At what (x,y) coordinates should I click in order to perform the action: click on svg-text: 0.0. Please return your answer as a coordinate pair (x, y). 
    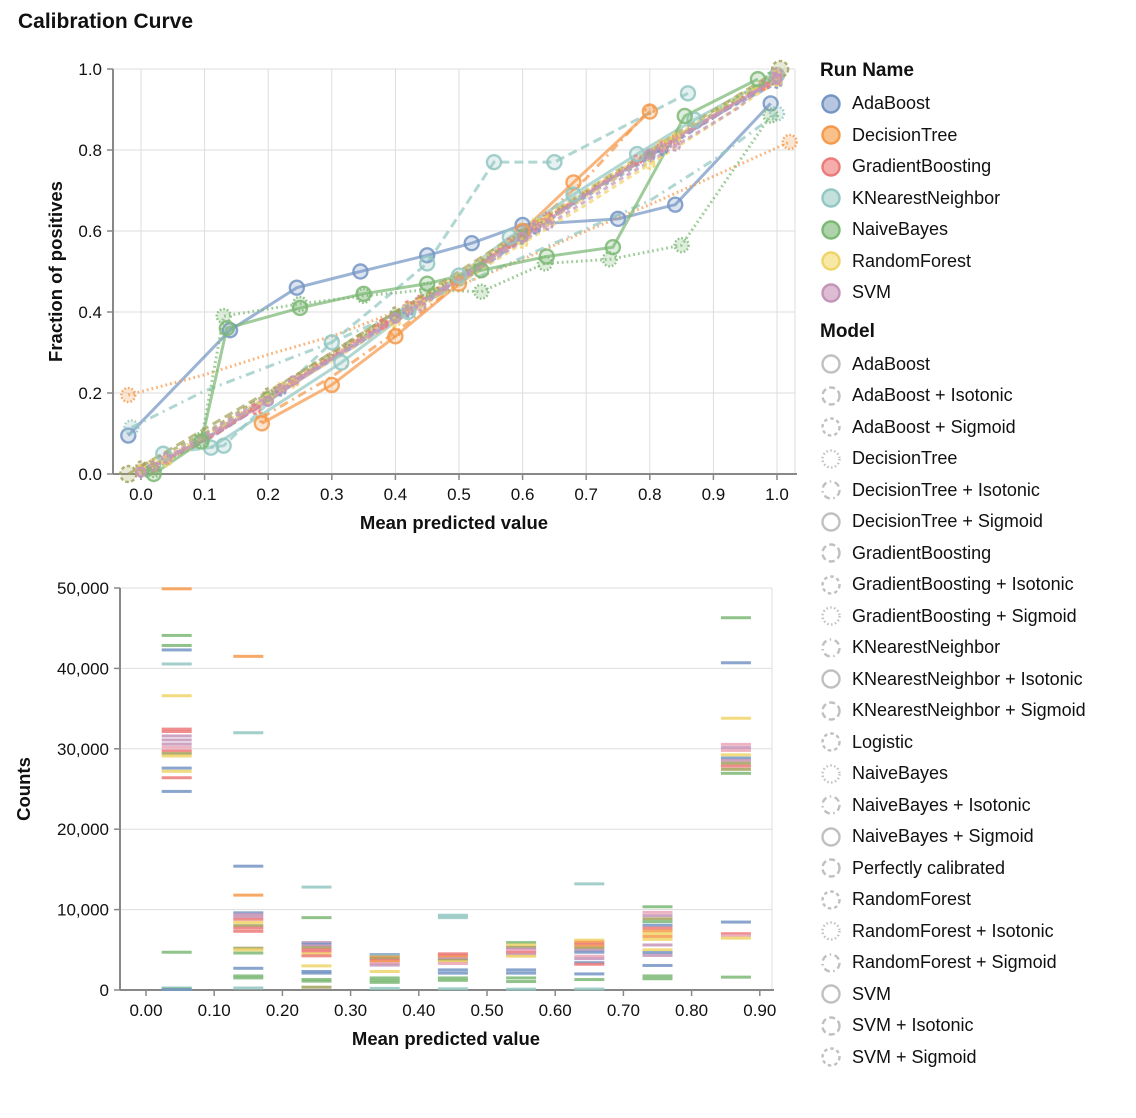
    Looking at the image, I should click on (141, 494).